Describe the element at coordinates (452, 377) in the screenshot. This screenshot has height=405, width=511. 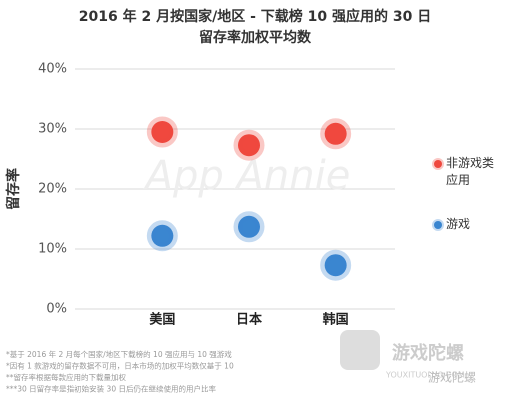
I see `logo-caption: 游戏陀螺` at that location.